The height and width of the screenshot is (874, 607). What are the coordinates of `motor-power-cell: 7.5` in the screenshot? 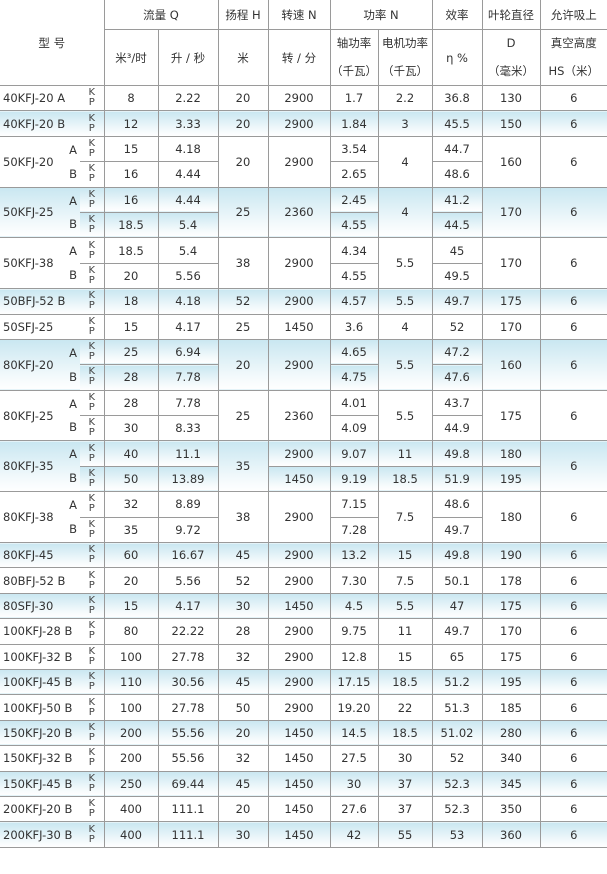 It's located at (405, 517).